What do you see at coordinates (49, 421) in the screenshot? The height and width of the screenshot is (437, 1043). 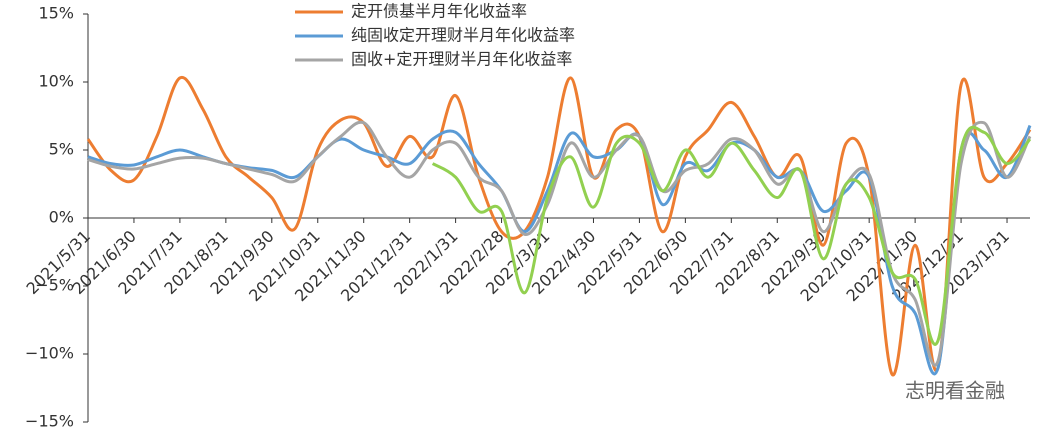 I see `y-tick-label: −15%` at bounding box center [49, 421].